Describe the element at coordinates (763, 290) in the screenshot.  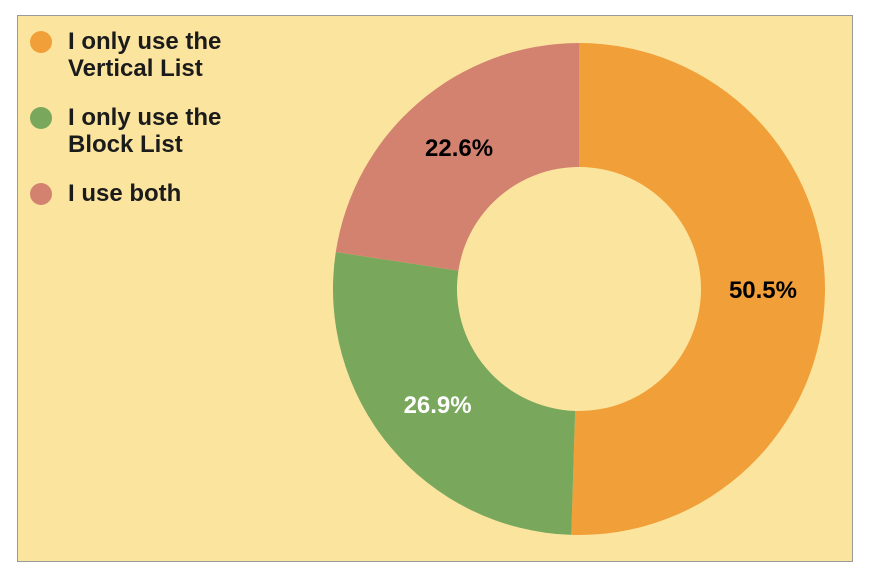
I see `slice-label: 50.5%` at that location.